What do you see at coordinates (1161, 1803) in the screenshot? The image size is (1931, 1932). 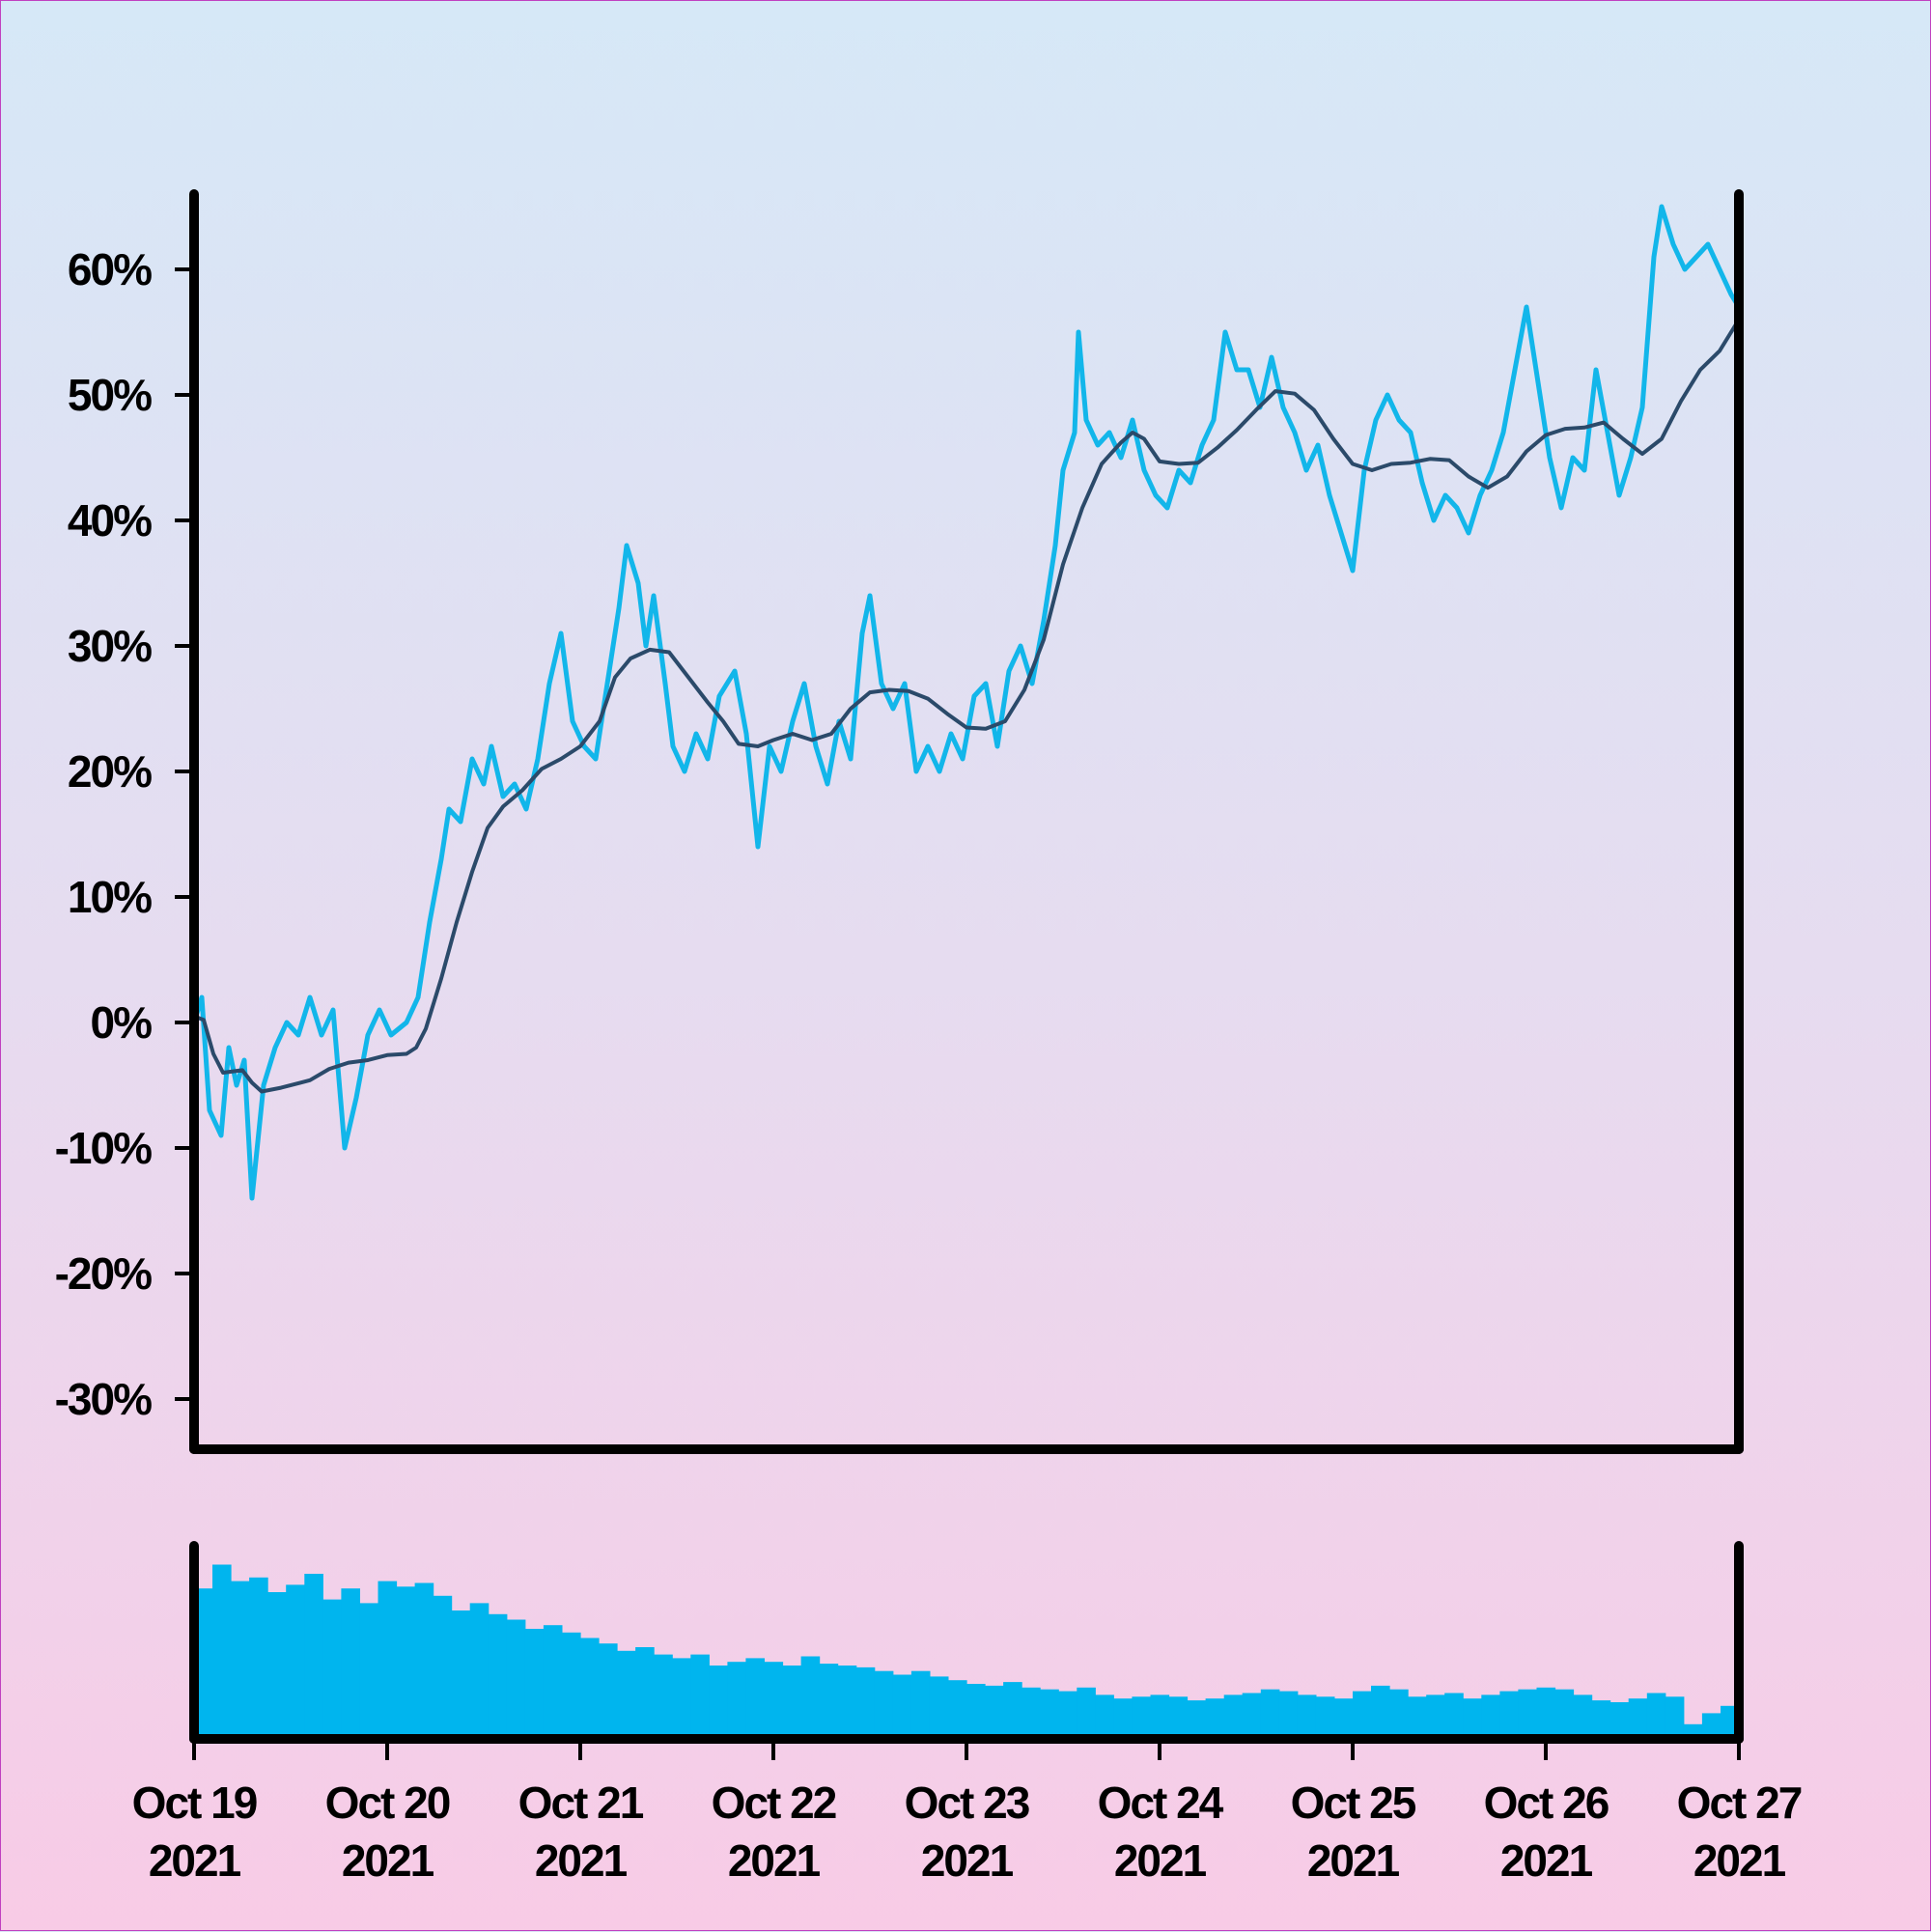 I see `x-tick-label-date: Oct 24` at bounding box center [1161, 1803].